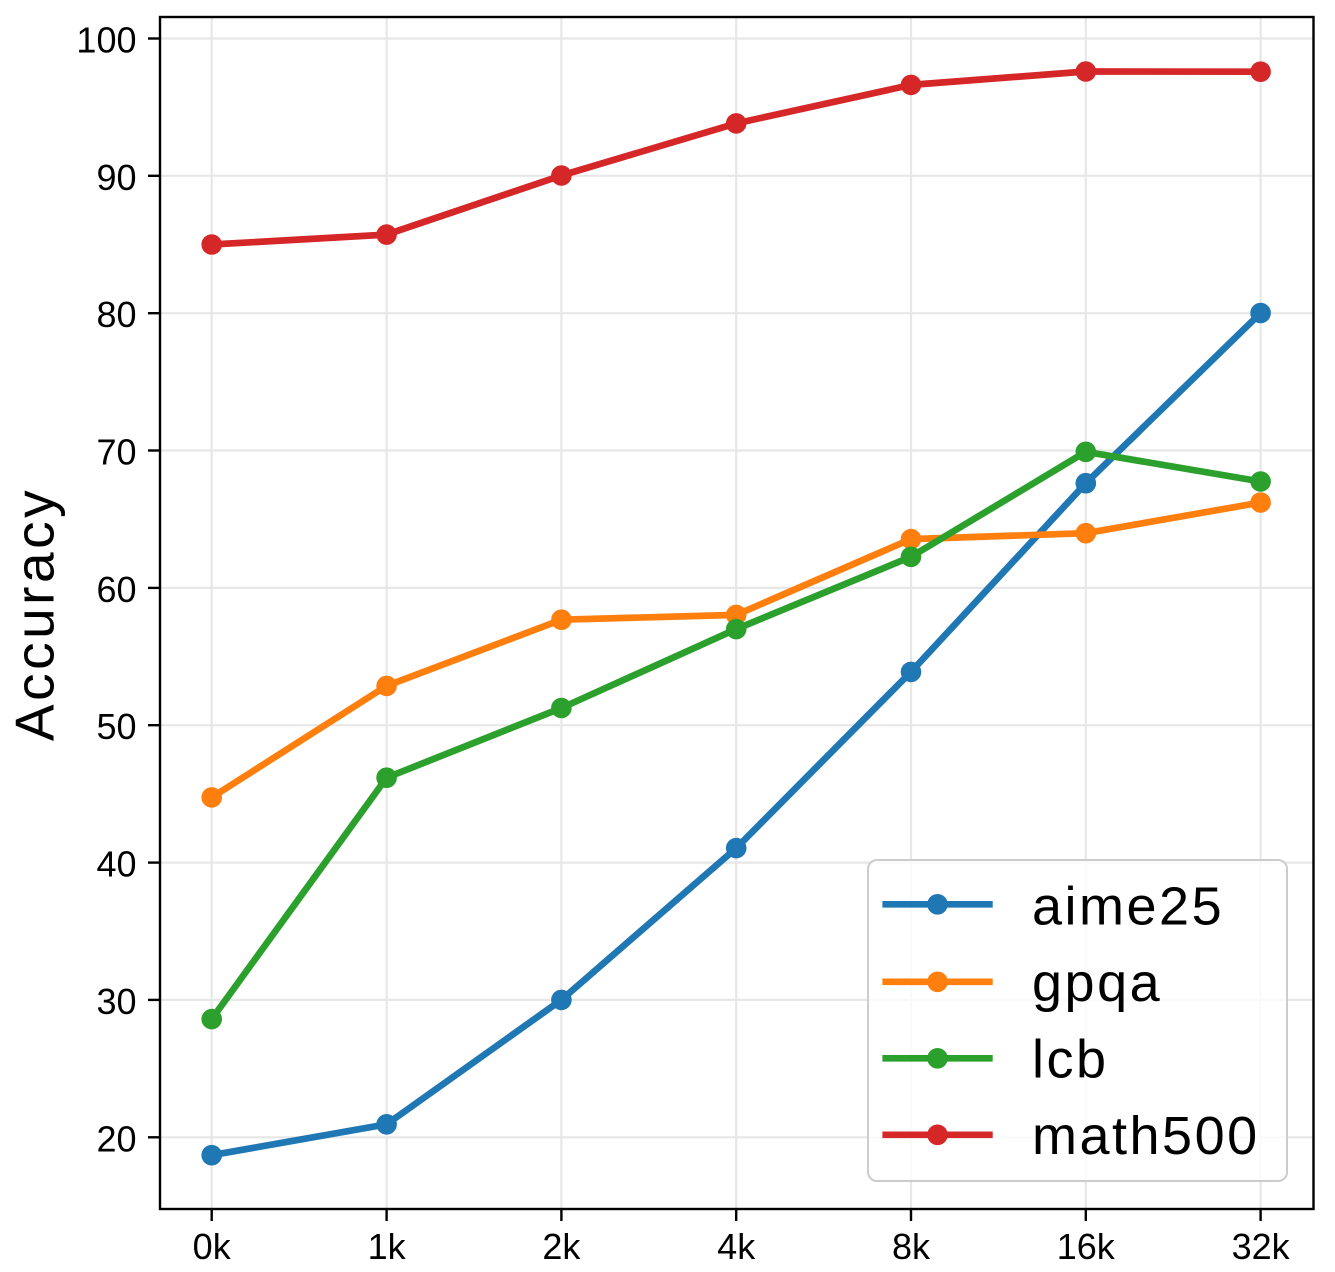 Image resolution: width=1335 pixels, height=1272 pixels. What do you see at coordinates (116, 1138) in the screenshot?
I see `svg-text: 20` at bounding box center [116, 1138].